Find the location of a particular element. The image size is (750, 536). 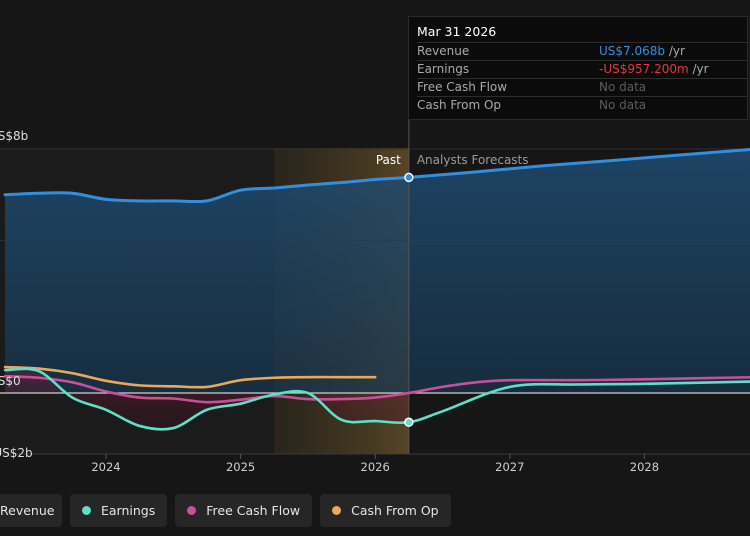

earnings-marker is located at coordinates (409, 422).